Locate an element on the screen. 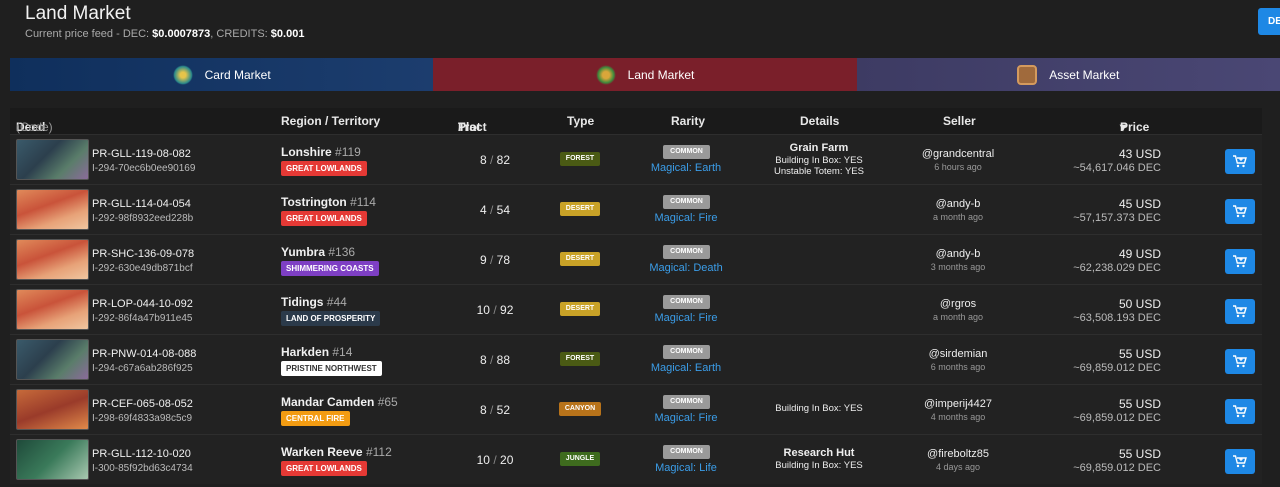 This screenshot has height=487, width=1280. tab-asset-market: Asset Market is located at coordinates (1068, 74).